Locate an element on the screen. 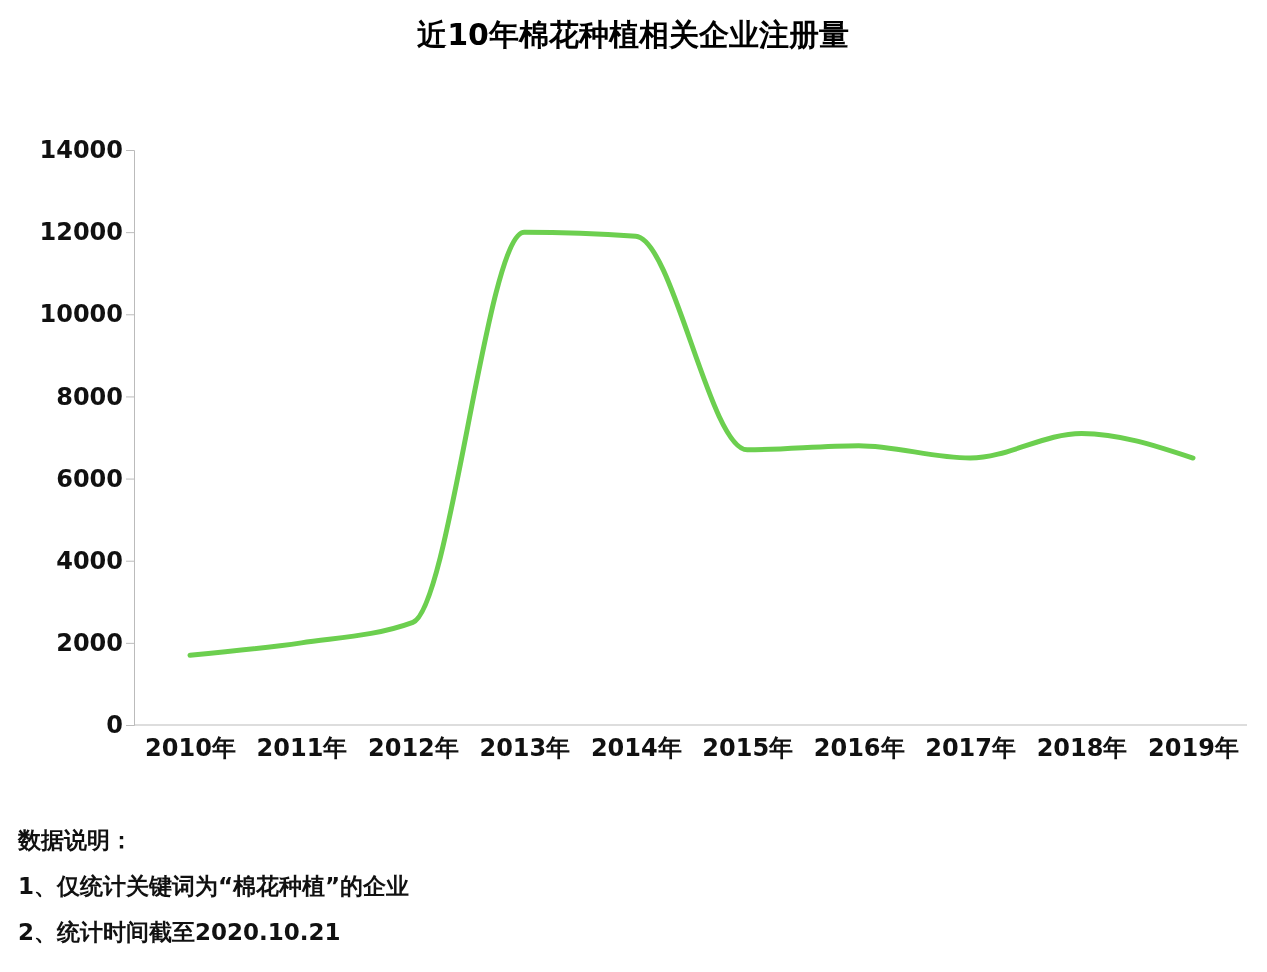 The image size is (1267, 972). x-tick-label: 2018年 is located at coordinates (1082, 748).